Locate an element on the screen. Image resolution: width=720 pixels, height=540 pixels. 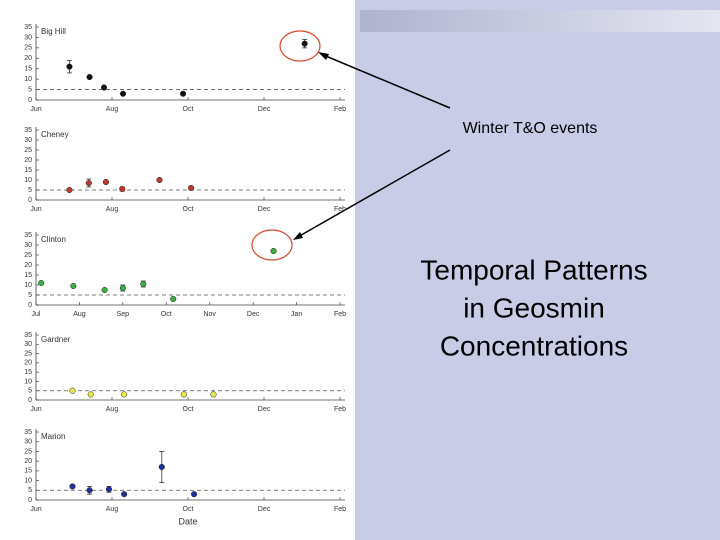
x-tick-label: Jul is located at coordinates (36, 314).